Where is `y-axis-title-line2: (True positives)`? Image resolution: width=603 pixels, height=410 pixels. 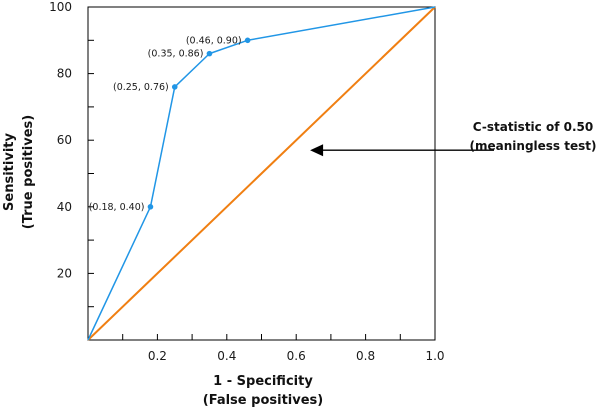 y-axis-title-line2: (True positives) is located at coordinates (28, 172).